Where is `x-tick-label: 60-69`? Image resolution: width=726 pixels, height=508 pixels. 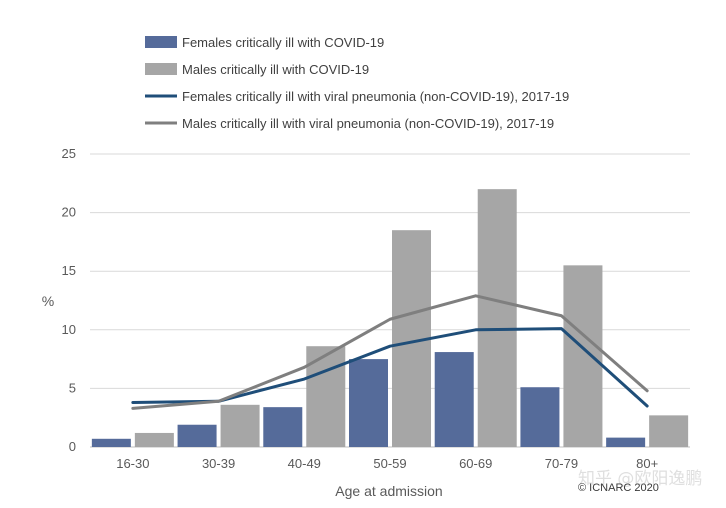 x-tick-label: 60-69 is located at coordinates (475, 463).